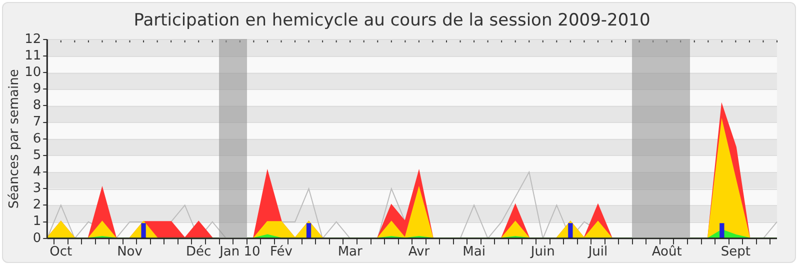 The height and width of the screenshot is (267, 800). Describe the element at coordinates (14, 139) in the screenshot. I see `y-axis-title: Séances par semaine` at that location.